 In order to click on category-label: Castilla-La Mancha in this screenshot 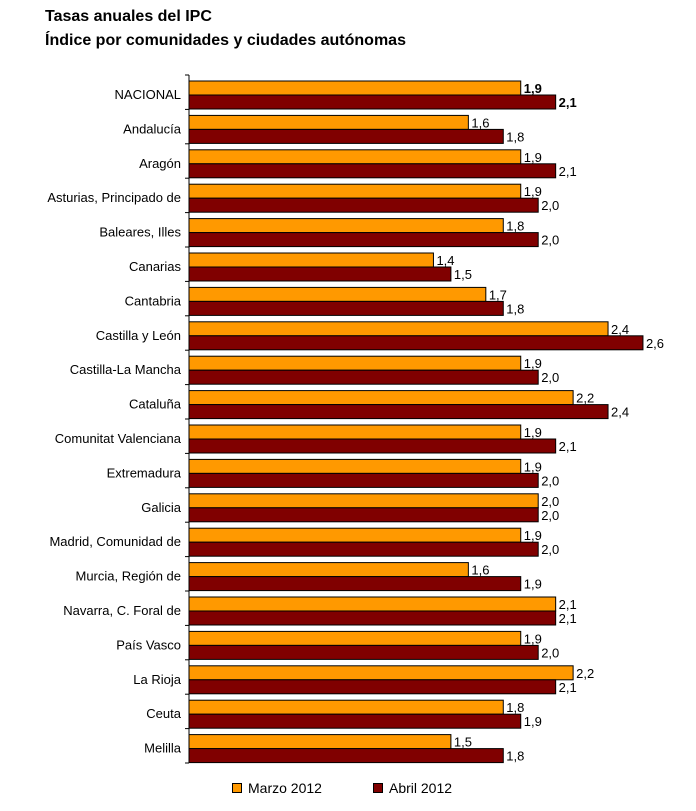, I will do `click(126, 369)`.